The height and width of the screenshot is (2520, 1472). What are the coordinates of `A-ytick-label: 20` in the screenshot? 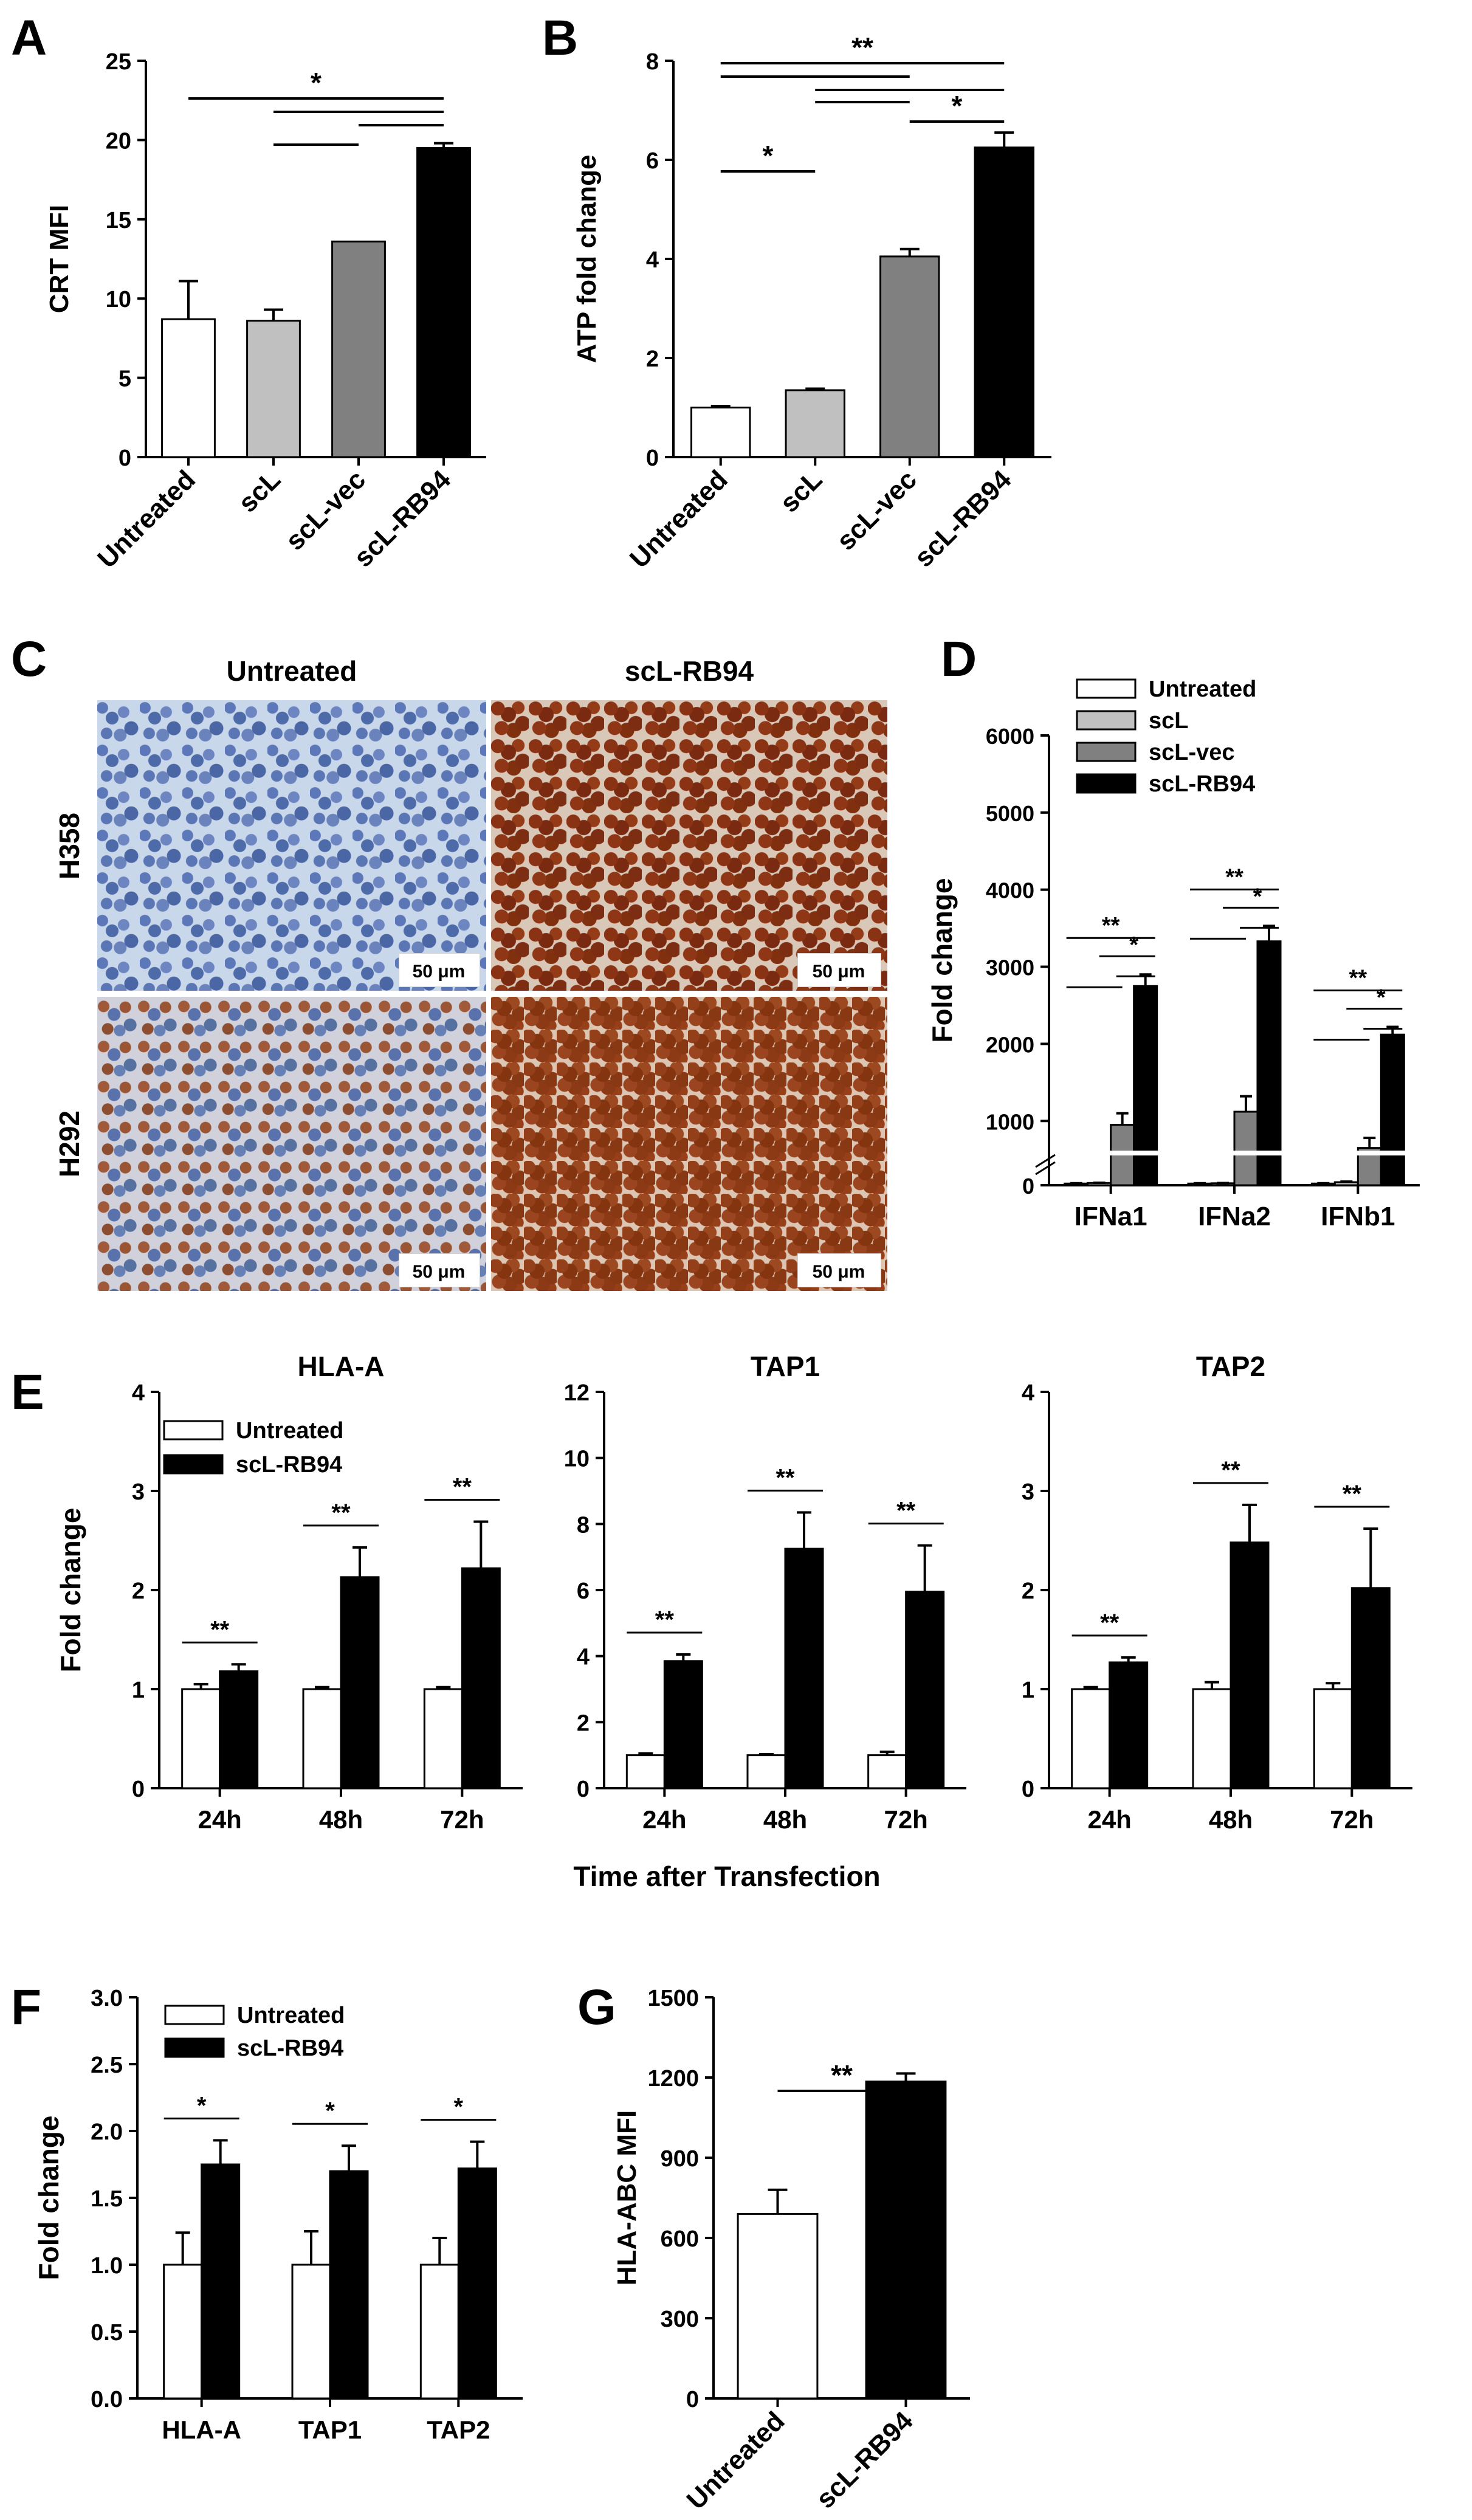 It's located at (118, 141).